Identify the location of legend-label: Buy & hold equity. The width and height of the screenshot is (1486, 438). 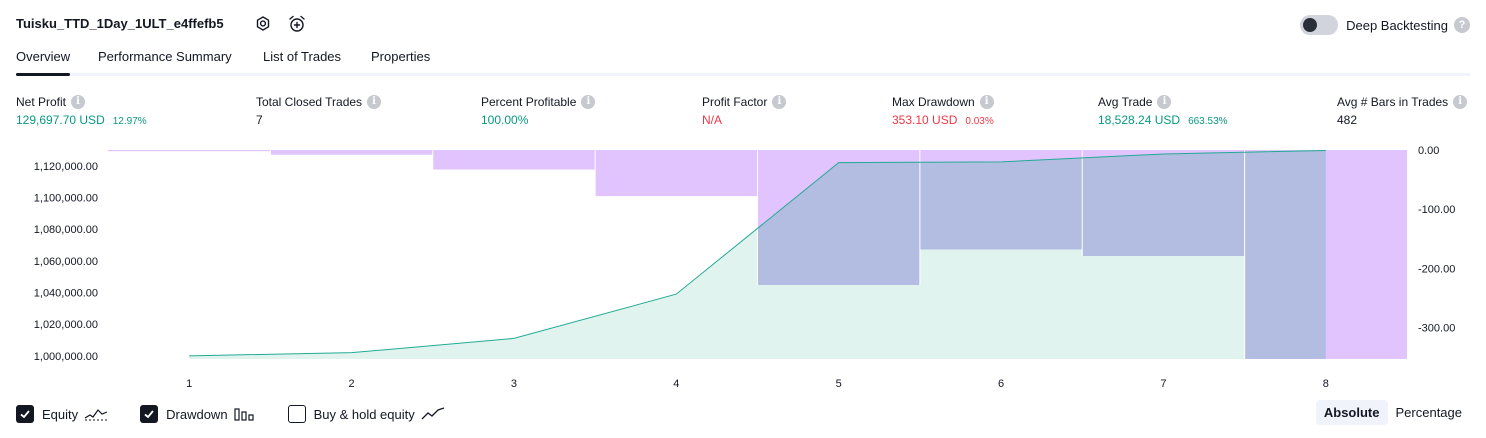
(364, 414).